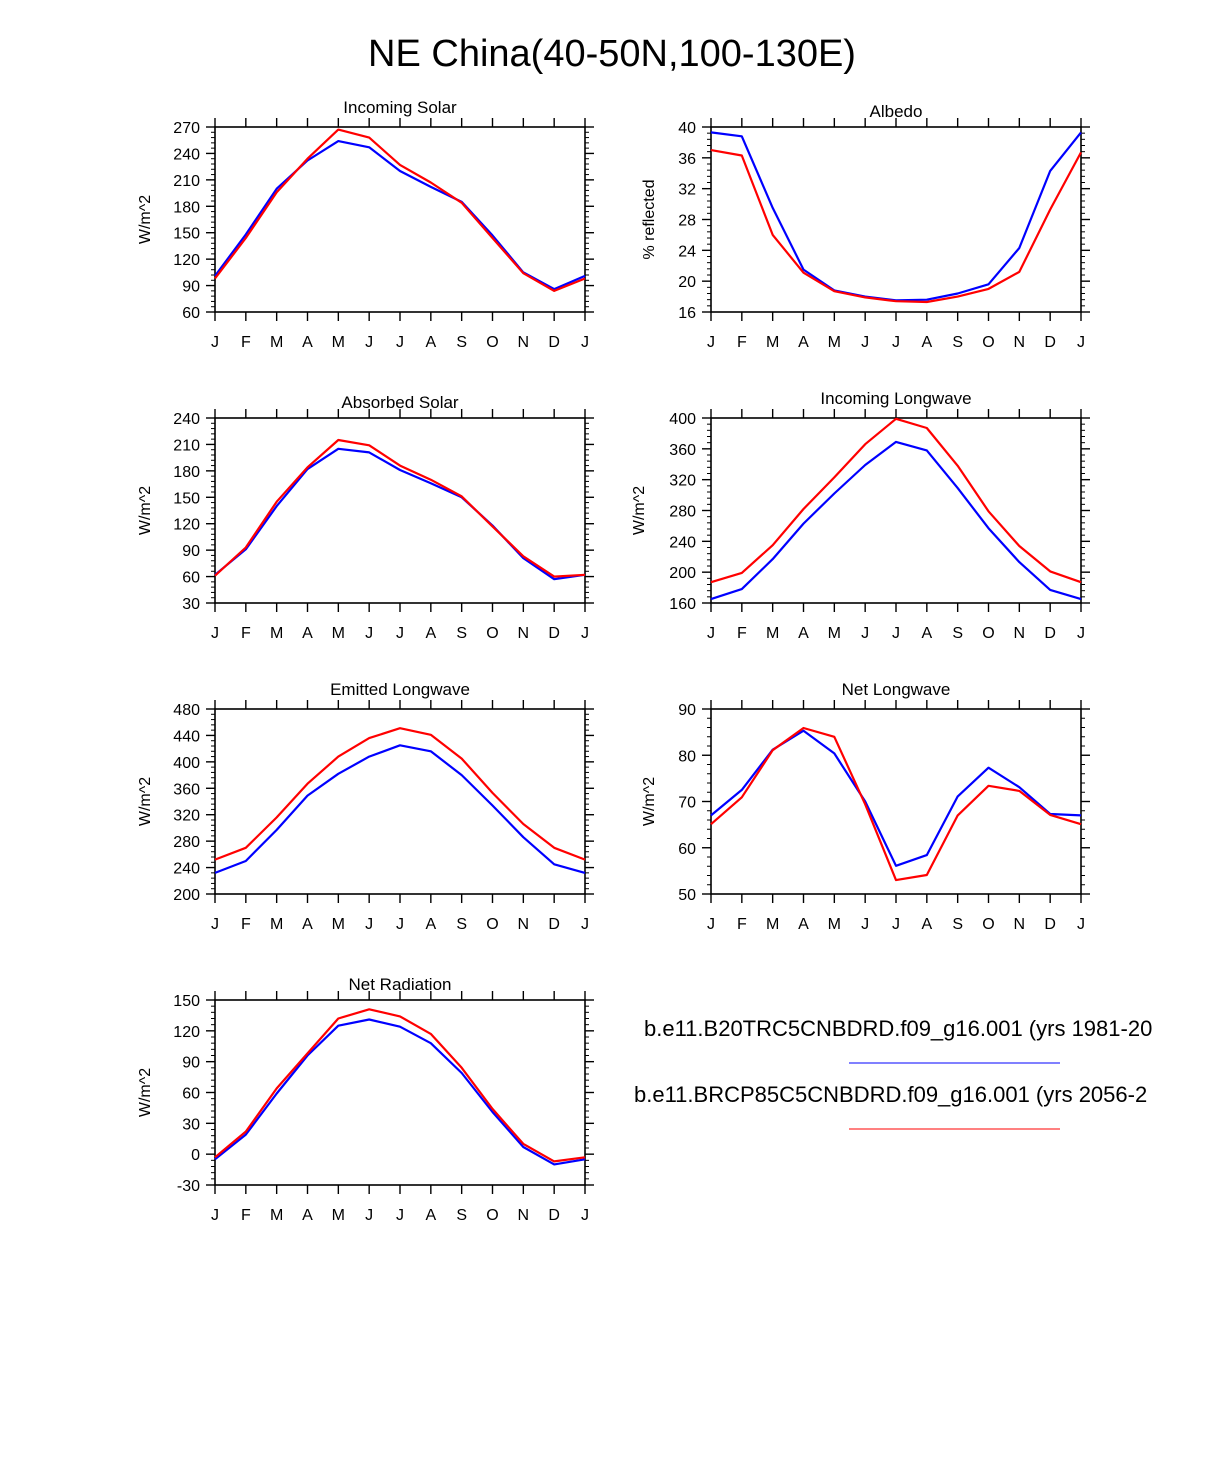  Describe the element at coordinates (896, 520) in the screenshot. I see `series-line-1-incoming-longwave` at that location.